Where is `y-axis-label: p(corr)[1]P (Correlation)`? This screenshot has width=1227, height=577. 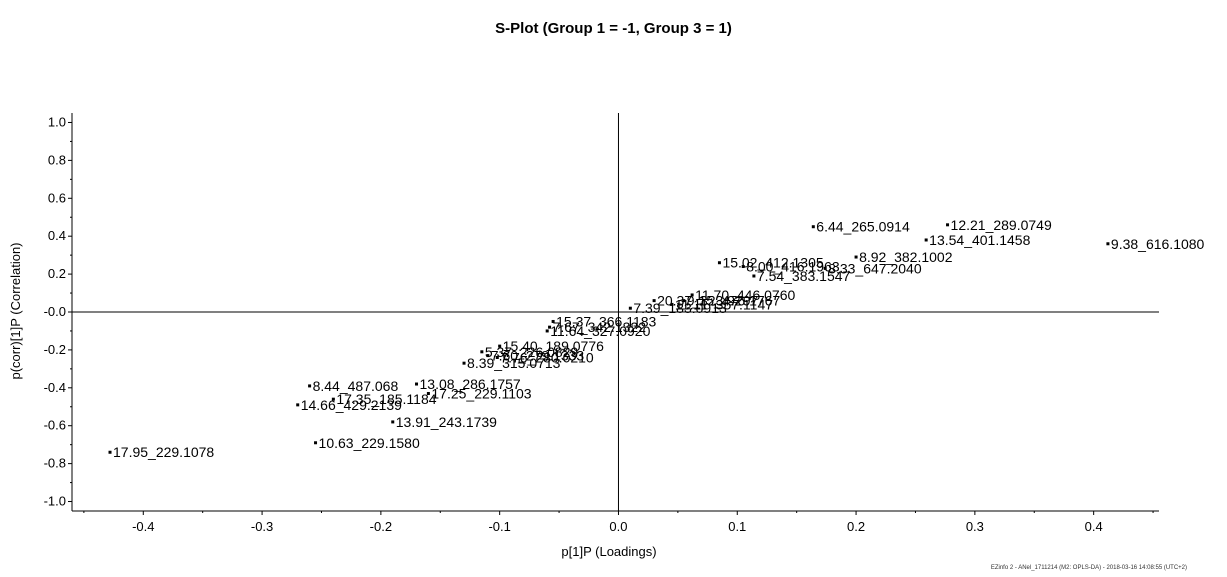
y-axis-label: p(corr)[1]P (Correlation) is located at coordinates (15, 310).